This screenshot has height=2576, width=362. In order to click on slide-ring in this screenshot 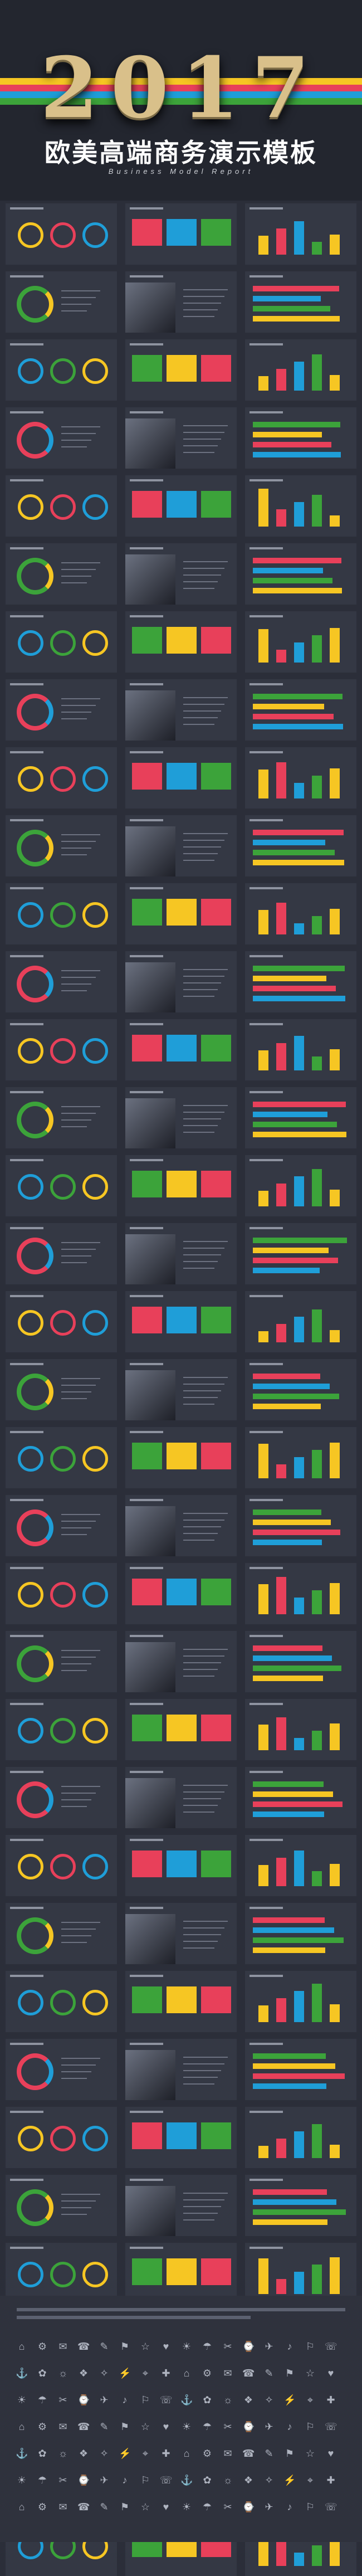, I will do `click(35, 848)`.